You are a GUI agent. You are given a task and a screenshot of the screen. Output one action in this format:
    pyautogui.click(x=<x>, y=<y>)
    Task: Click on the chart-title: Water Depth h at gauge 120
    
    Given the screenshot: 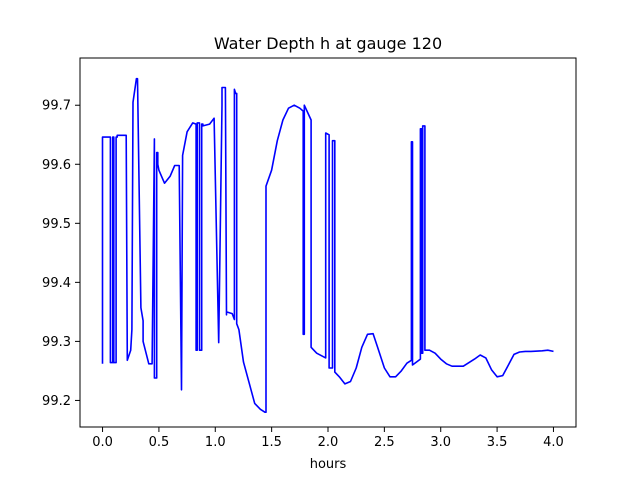 What is the action you would take?
    pyautogui.click(x=328, y=43)
    